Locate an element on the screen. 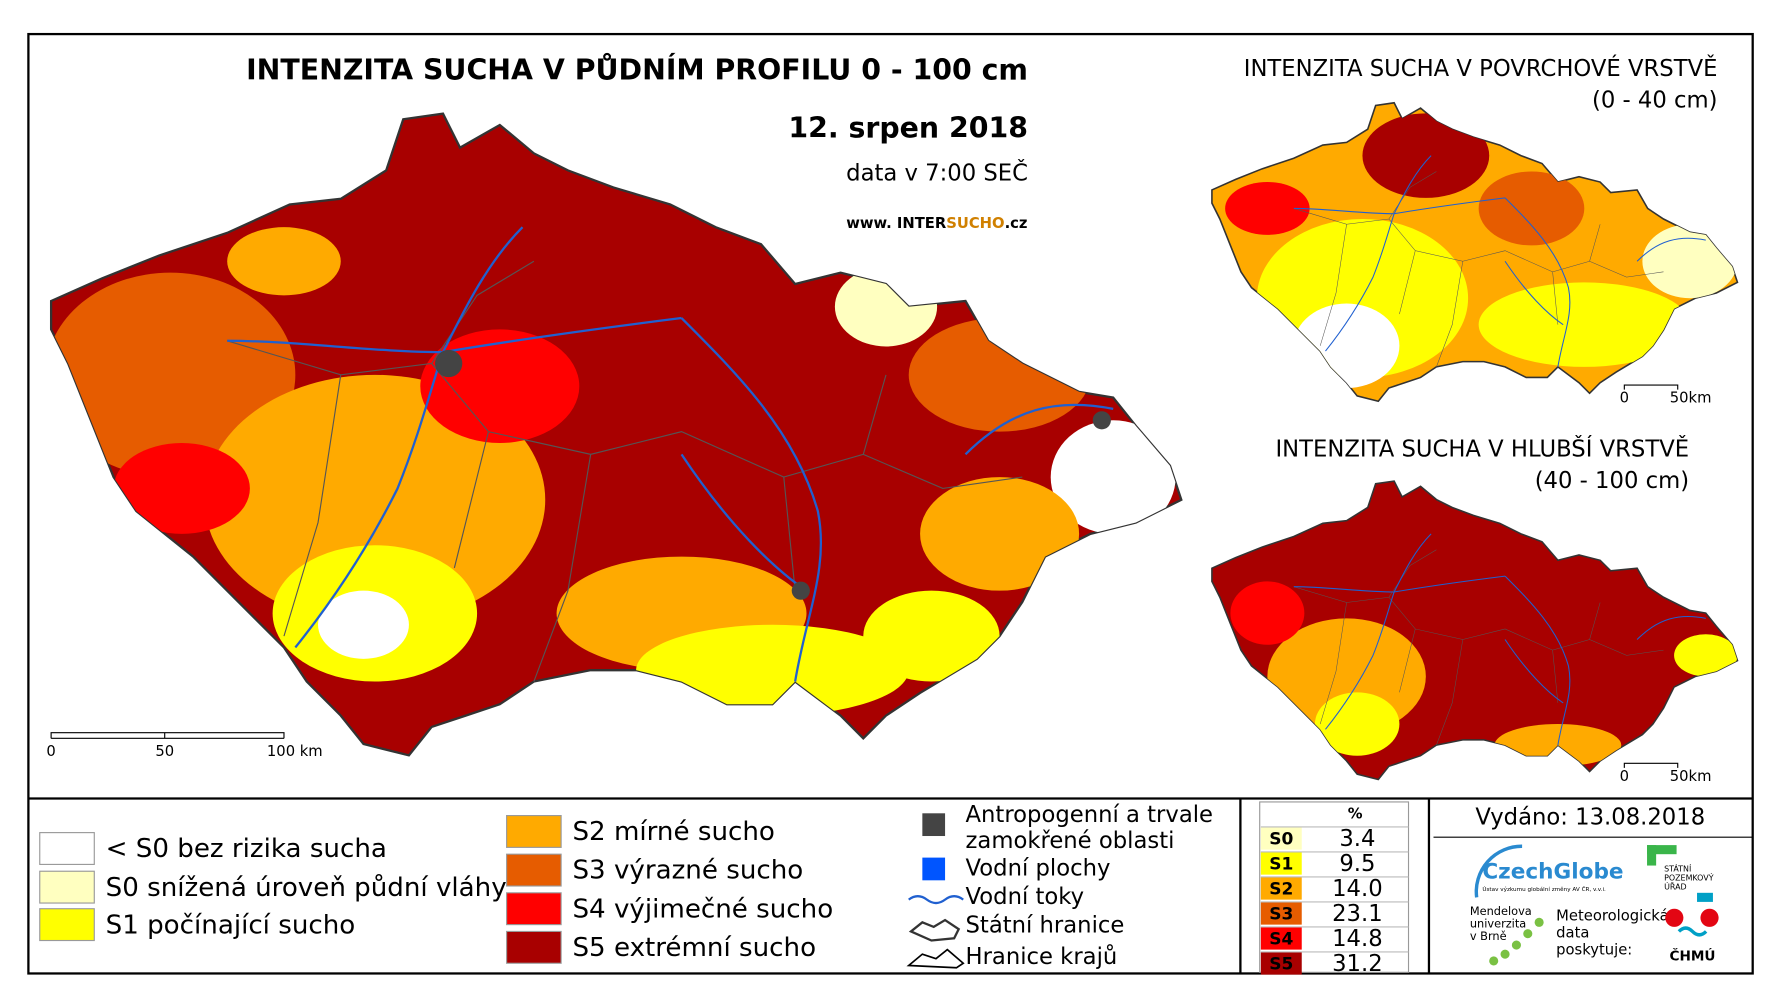 The height and width of the screenshot is (1003, 1772). legend-label: S3 výrazné sucho is located at coordinates (687, 871).